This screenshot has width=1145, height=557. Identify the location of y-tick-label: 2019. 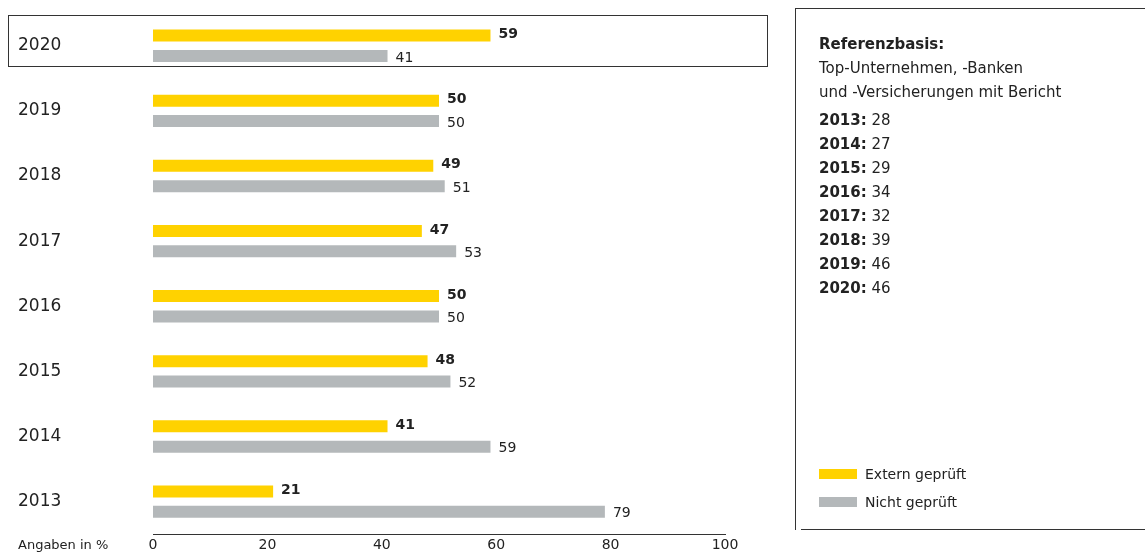
(40, 109).